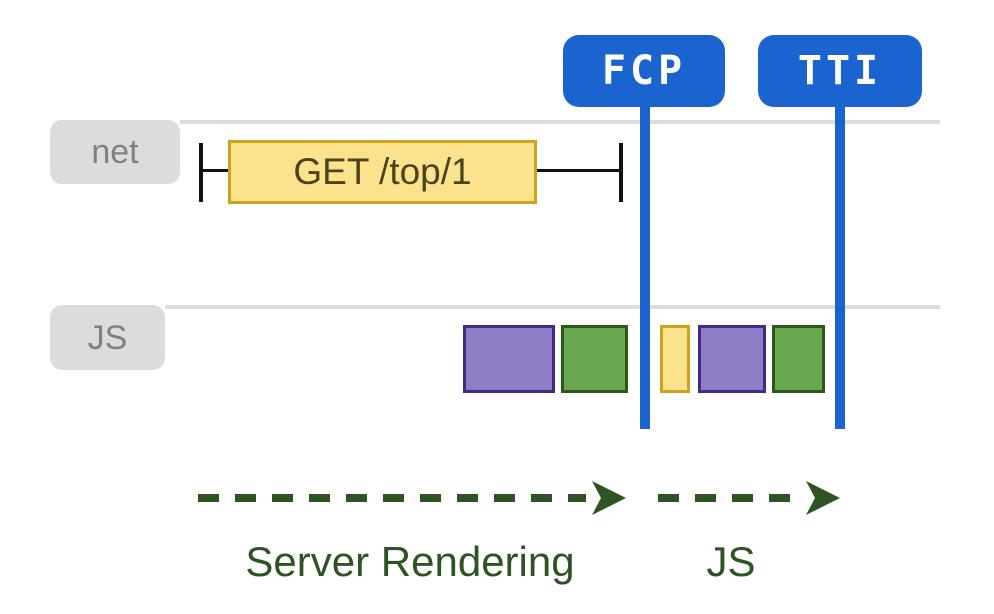 This screenshot has height=614, width=994. I want to click on fcp-badge: FCP, so click(644, 71).